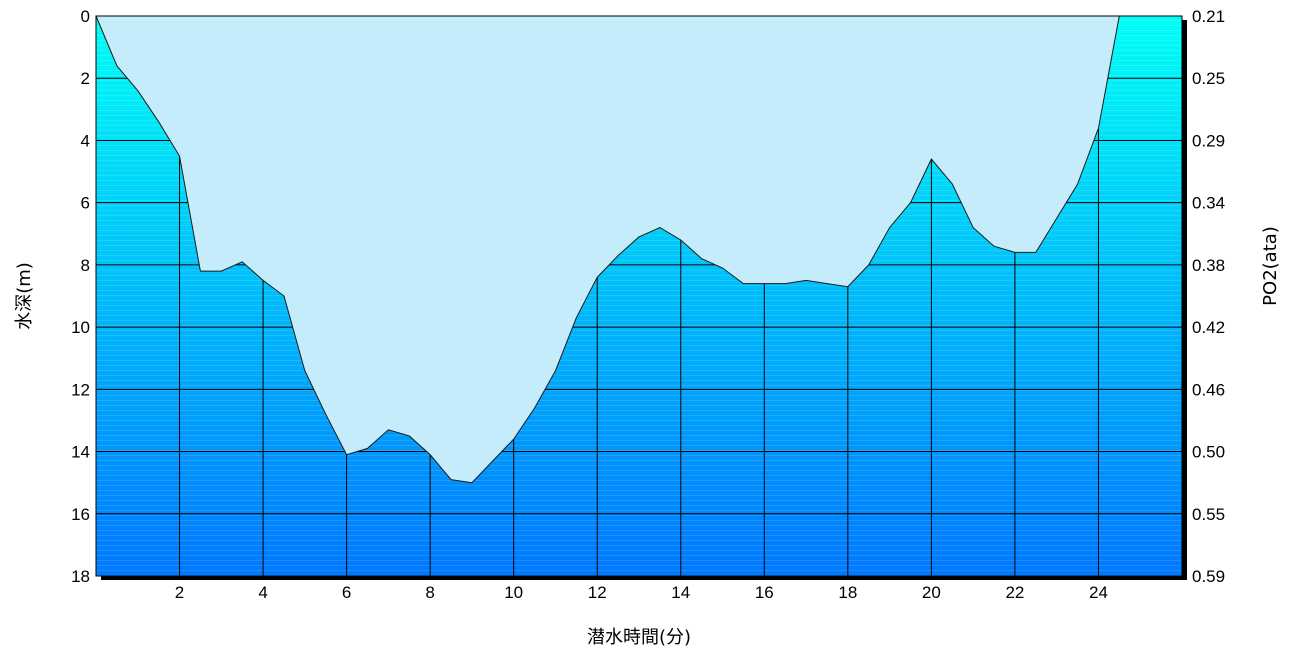  I want to click on y-tick-label: 2, so click(85, 78).